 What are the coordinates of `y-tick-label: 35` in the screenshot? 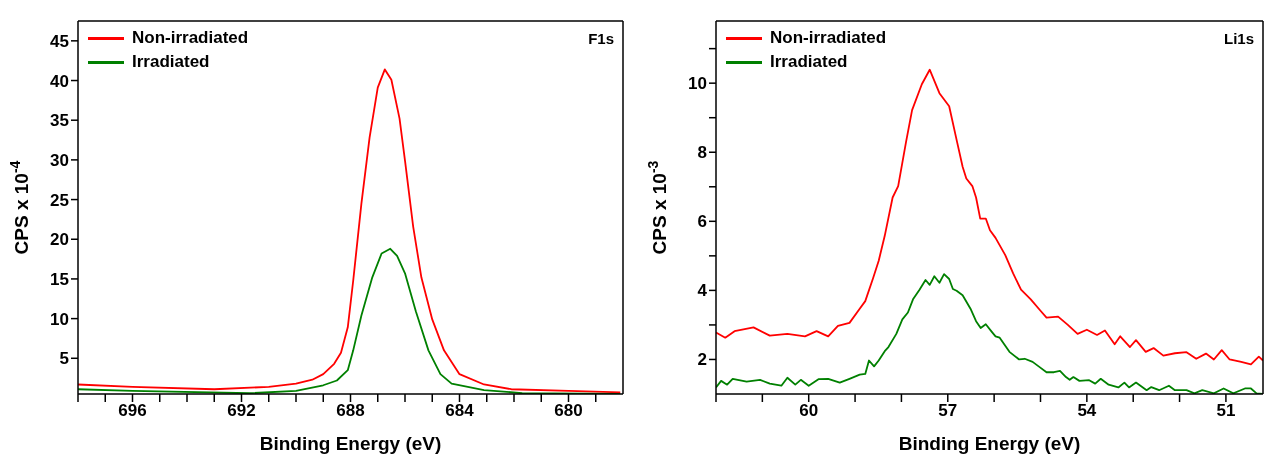 It's located at (59, 121).